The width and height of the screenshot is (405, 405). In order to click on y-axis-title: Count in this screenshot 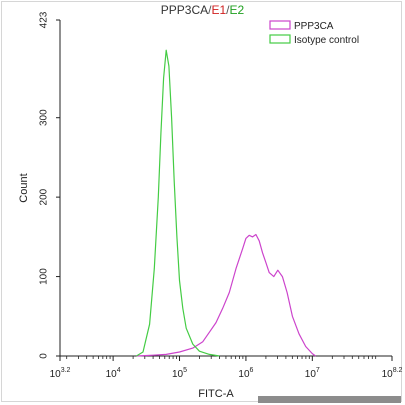, I will do `click(24, 187)`.